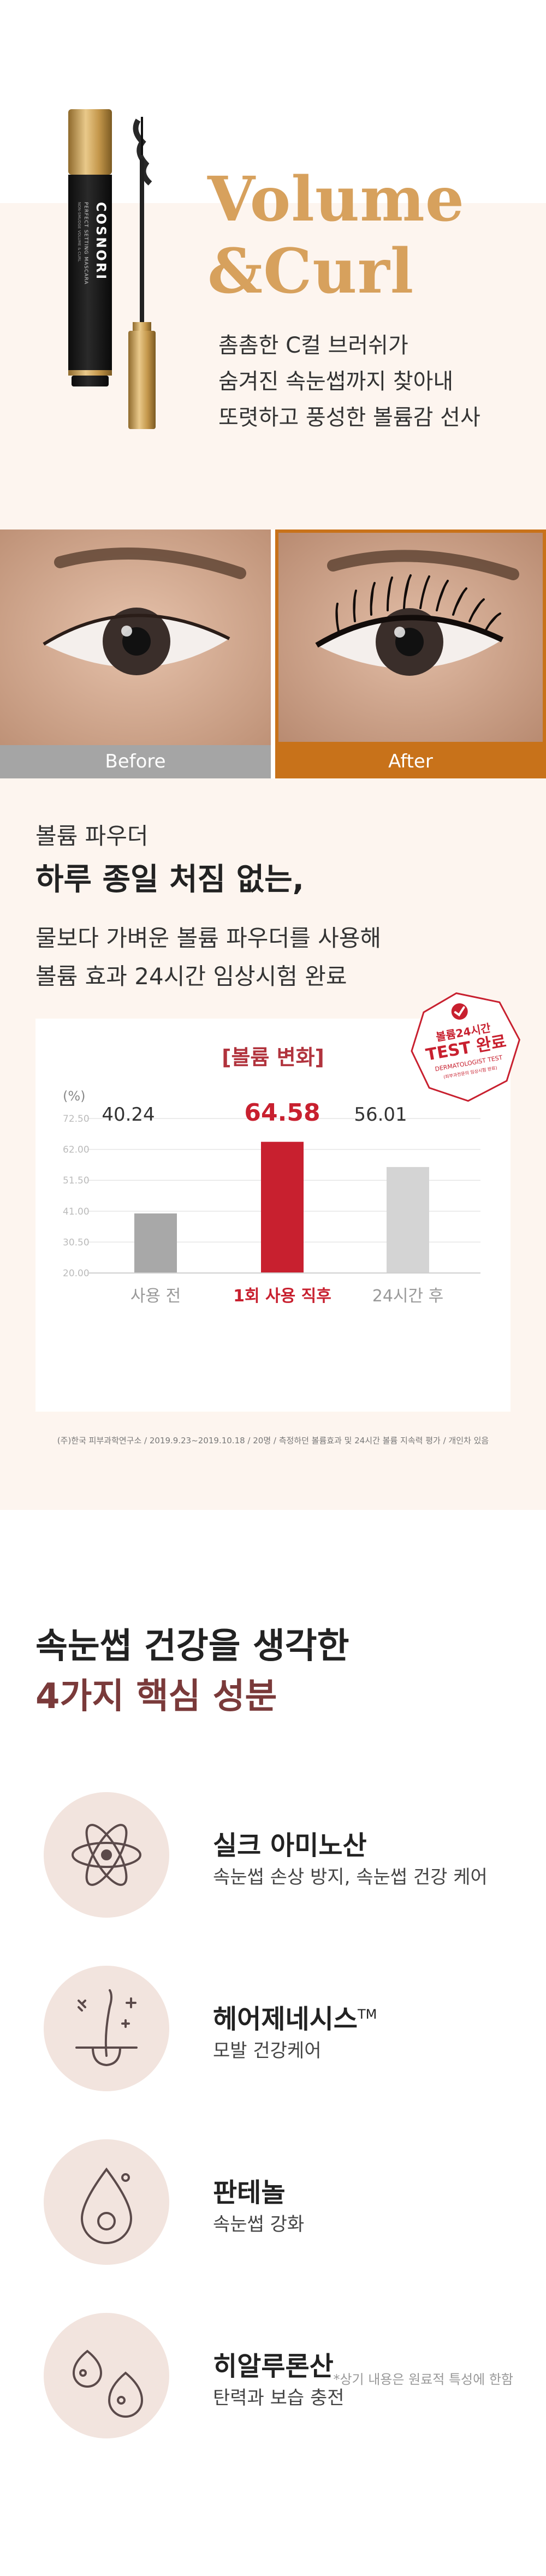 The height and width of the screenshot is (2576, 546). Describe the element at coordinates (128, 1115) in the screenshot. I see `data-label: 40.24` at that location.